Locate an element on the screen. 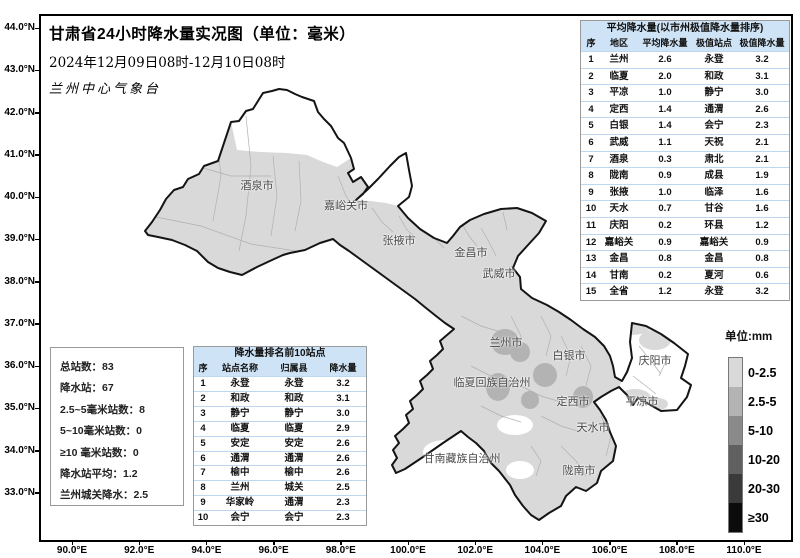 This screenshot has width=800, height=558. table-cell: 夏河 is located at coordinates (714, 275).